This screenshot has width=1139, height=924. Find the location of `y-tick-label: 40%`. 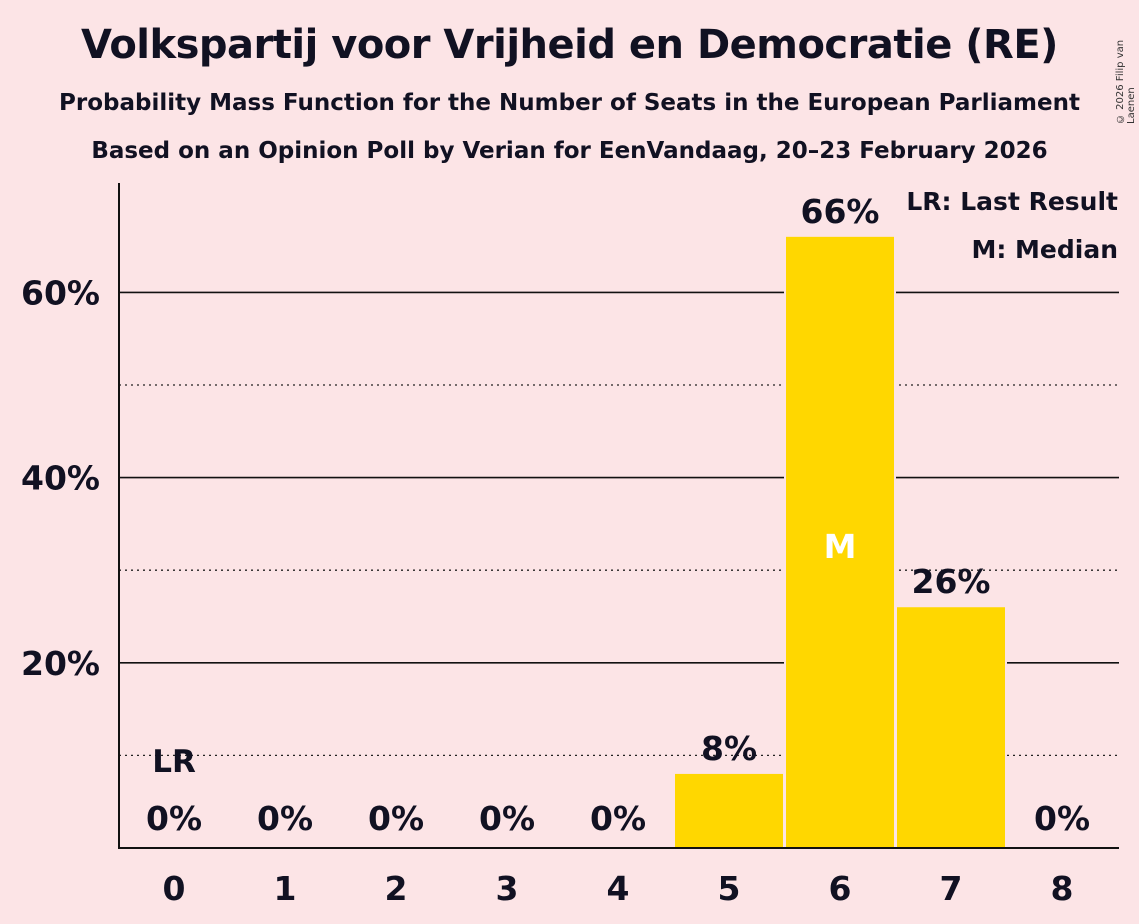

y-tick-label: 40% is located at coordinates (60, 478).